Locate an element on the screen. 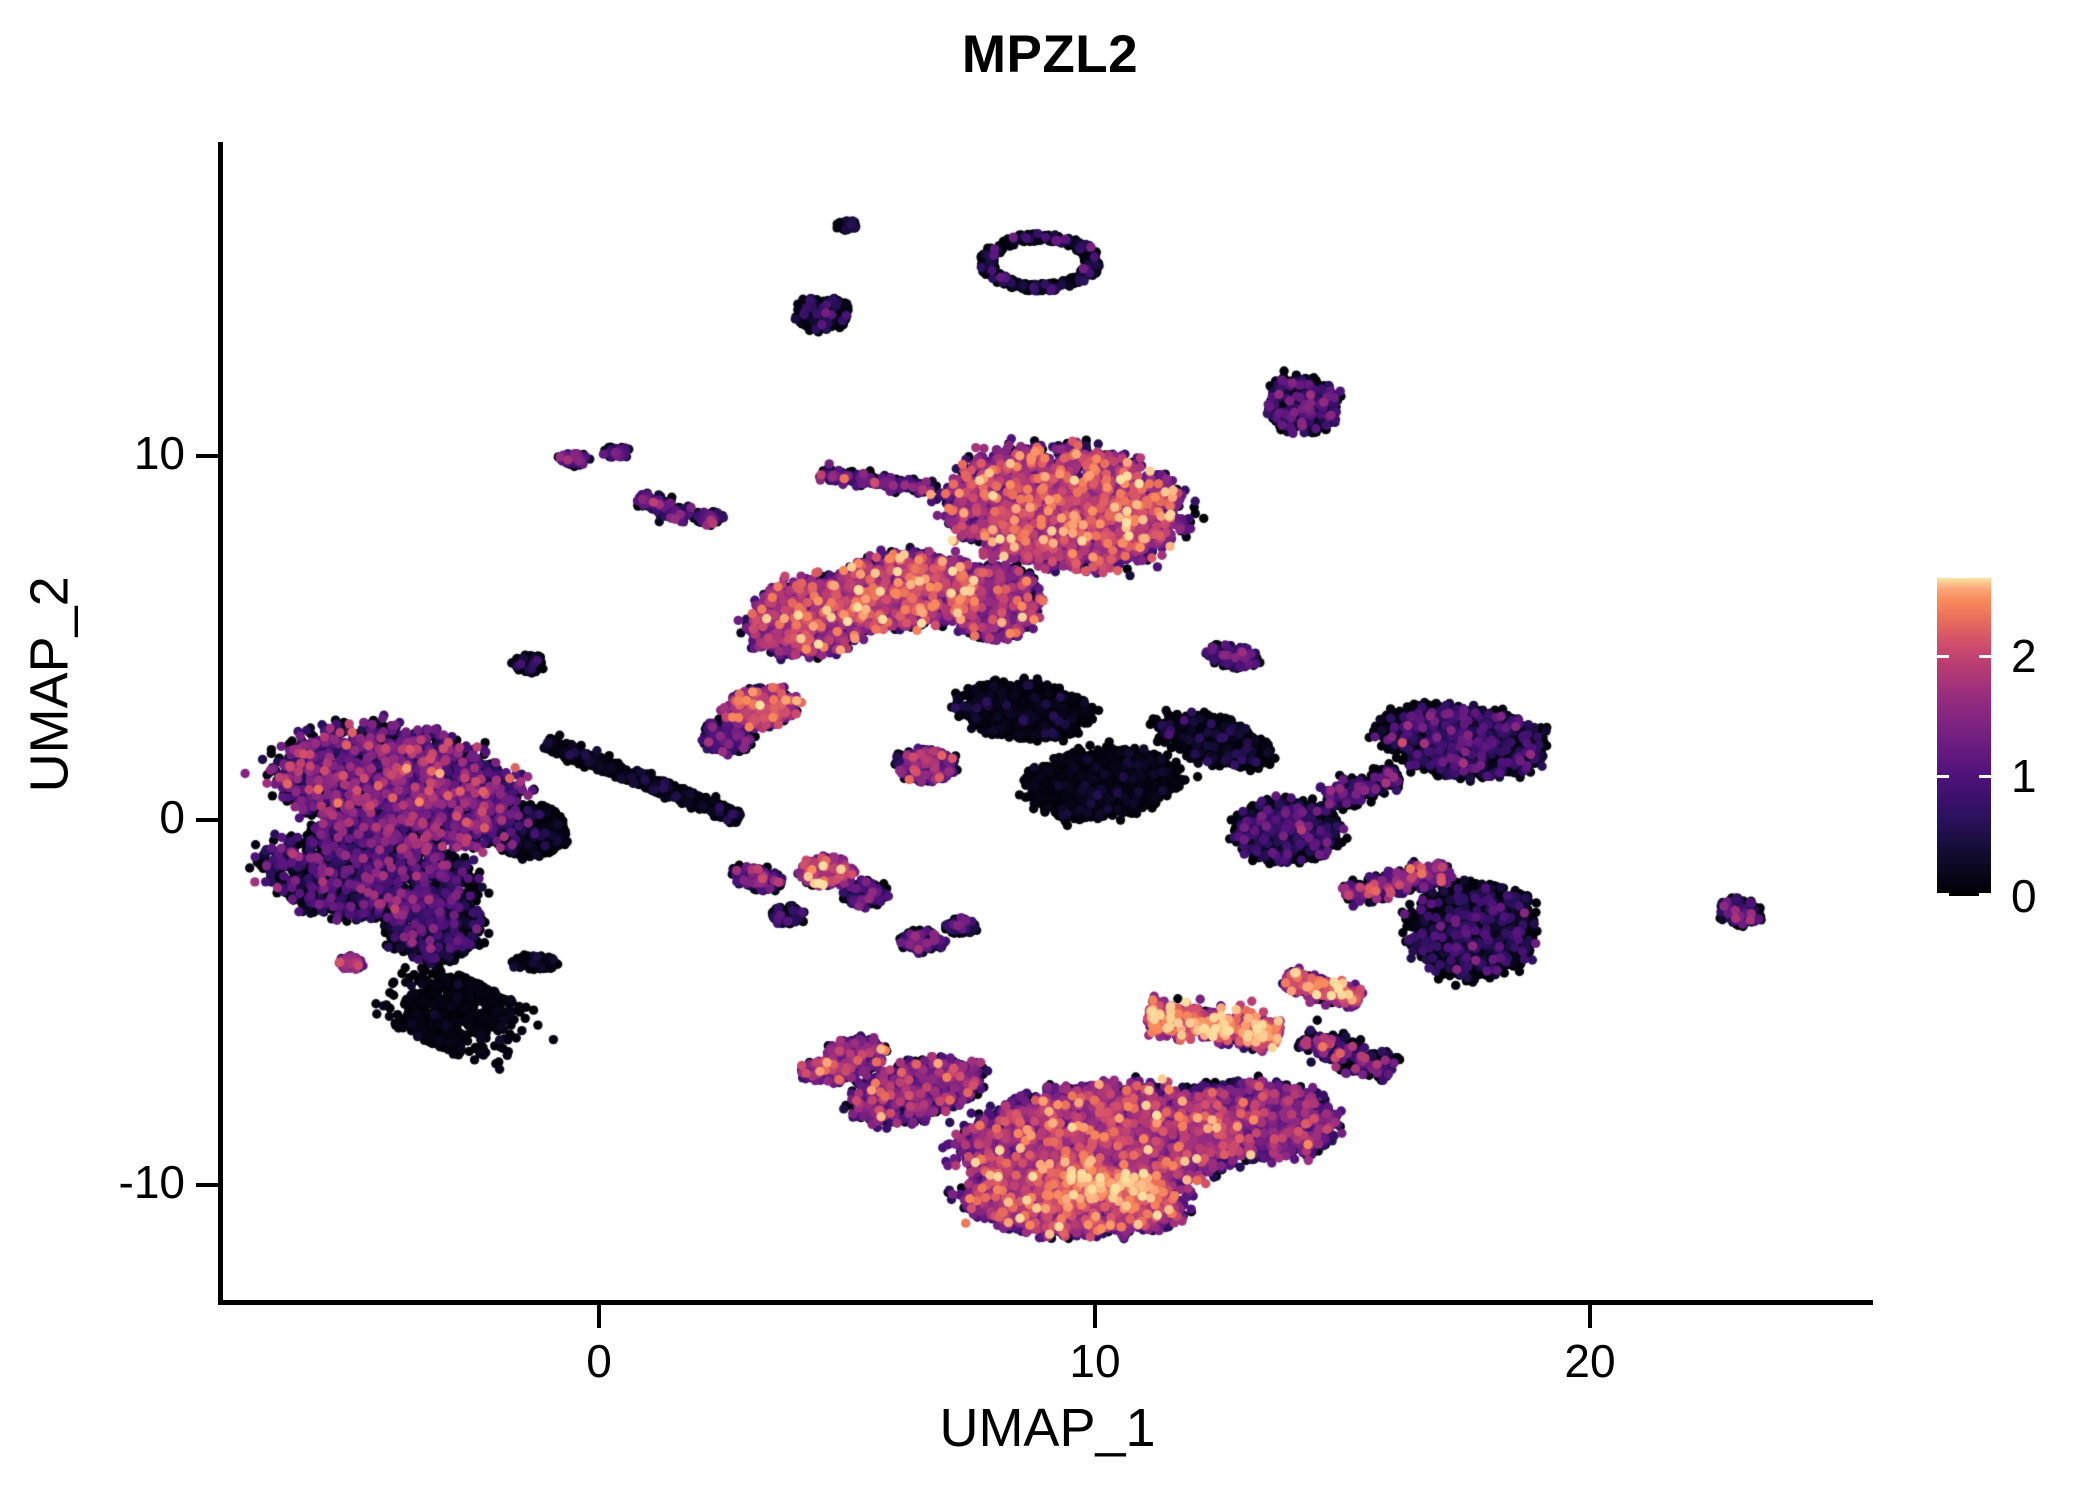 The image size is (2100, 1500). page-title: MPZL2 is located at coordinates (1050, 54).